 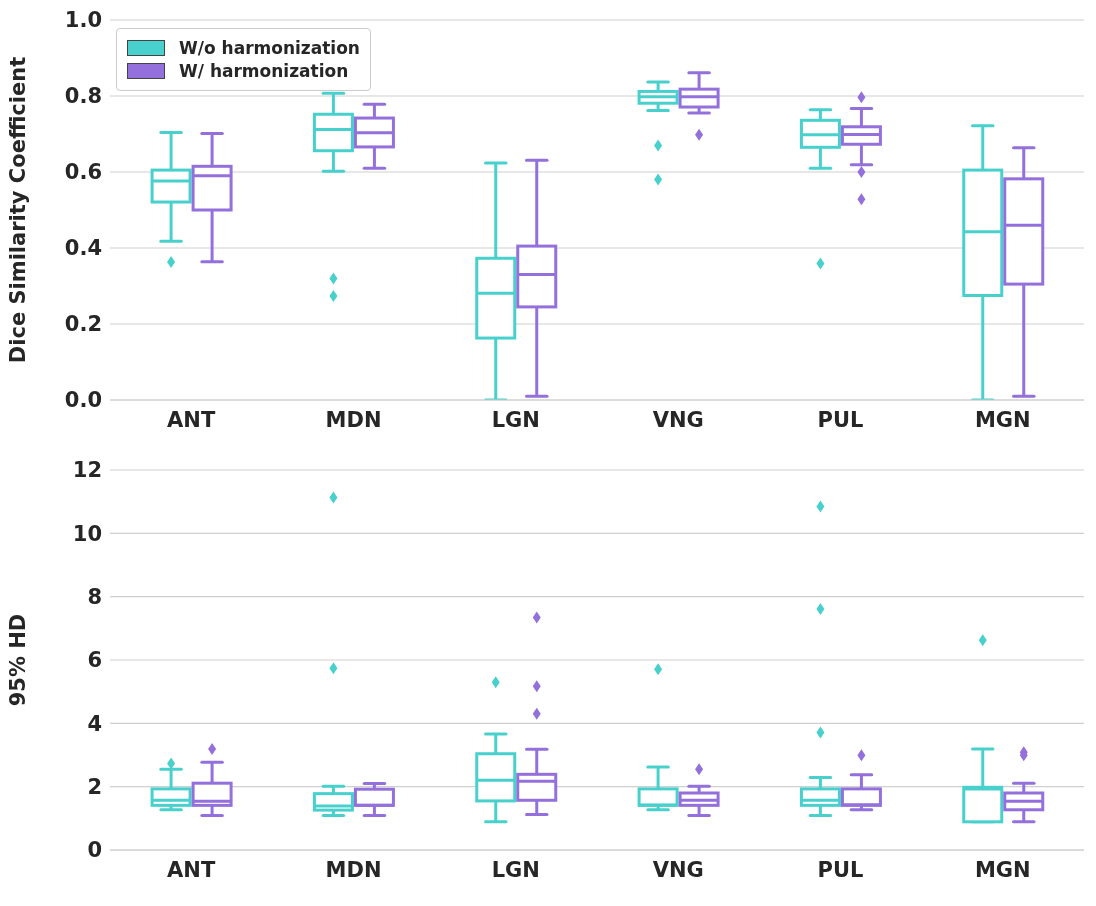 I want to click on legend-label: W/o harmonization, so click(x=269, y=48).